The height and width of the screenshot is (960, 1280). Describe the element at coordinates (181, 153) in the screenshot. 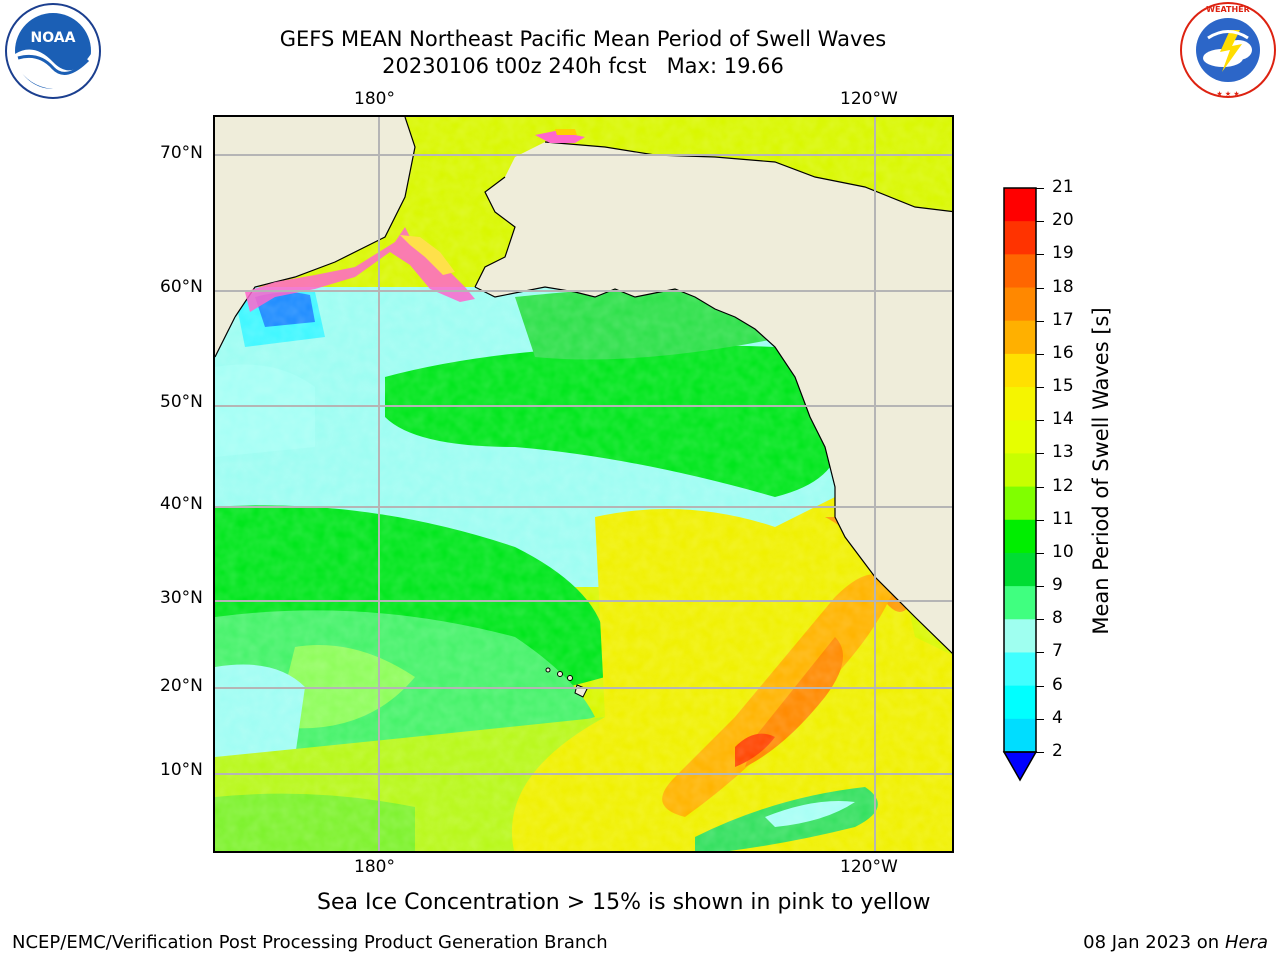

I see `lat-label-70n: 70°N` at that location.